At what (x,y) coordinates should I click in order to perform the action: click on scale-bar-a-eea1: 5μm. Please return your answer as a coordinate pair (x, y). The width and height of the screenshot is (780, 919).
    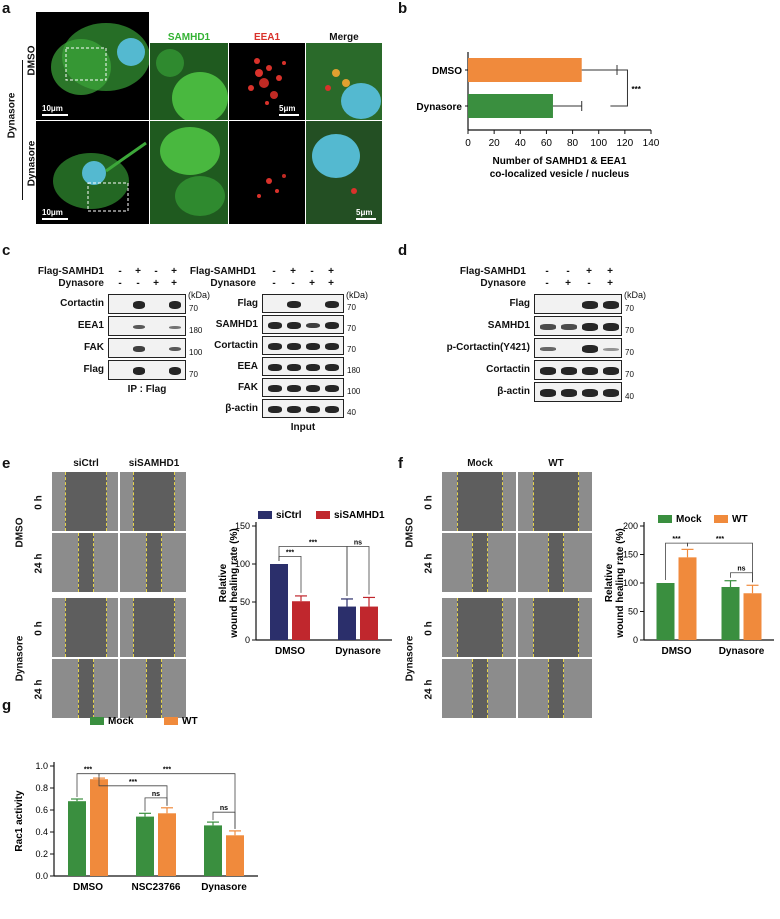
    Looking at the image, I should click on (289, 110).